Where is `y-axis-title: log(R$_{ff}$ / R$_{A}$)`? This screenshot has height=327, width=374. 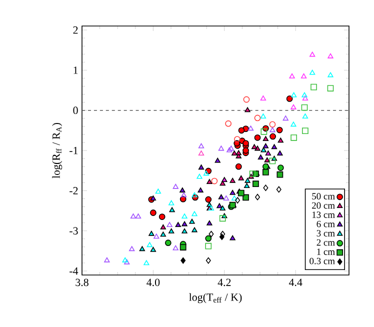
y-axis-title: log(R$_{ff}$ / R$_{A}$) is located at coordinates (57, 150).